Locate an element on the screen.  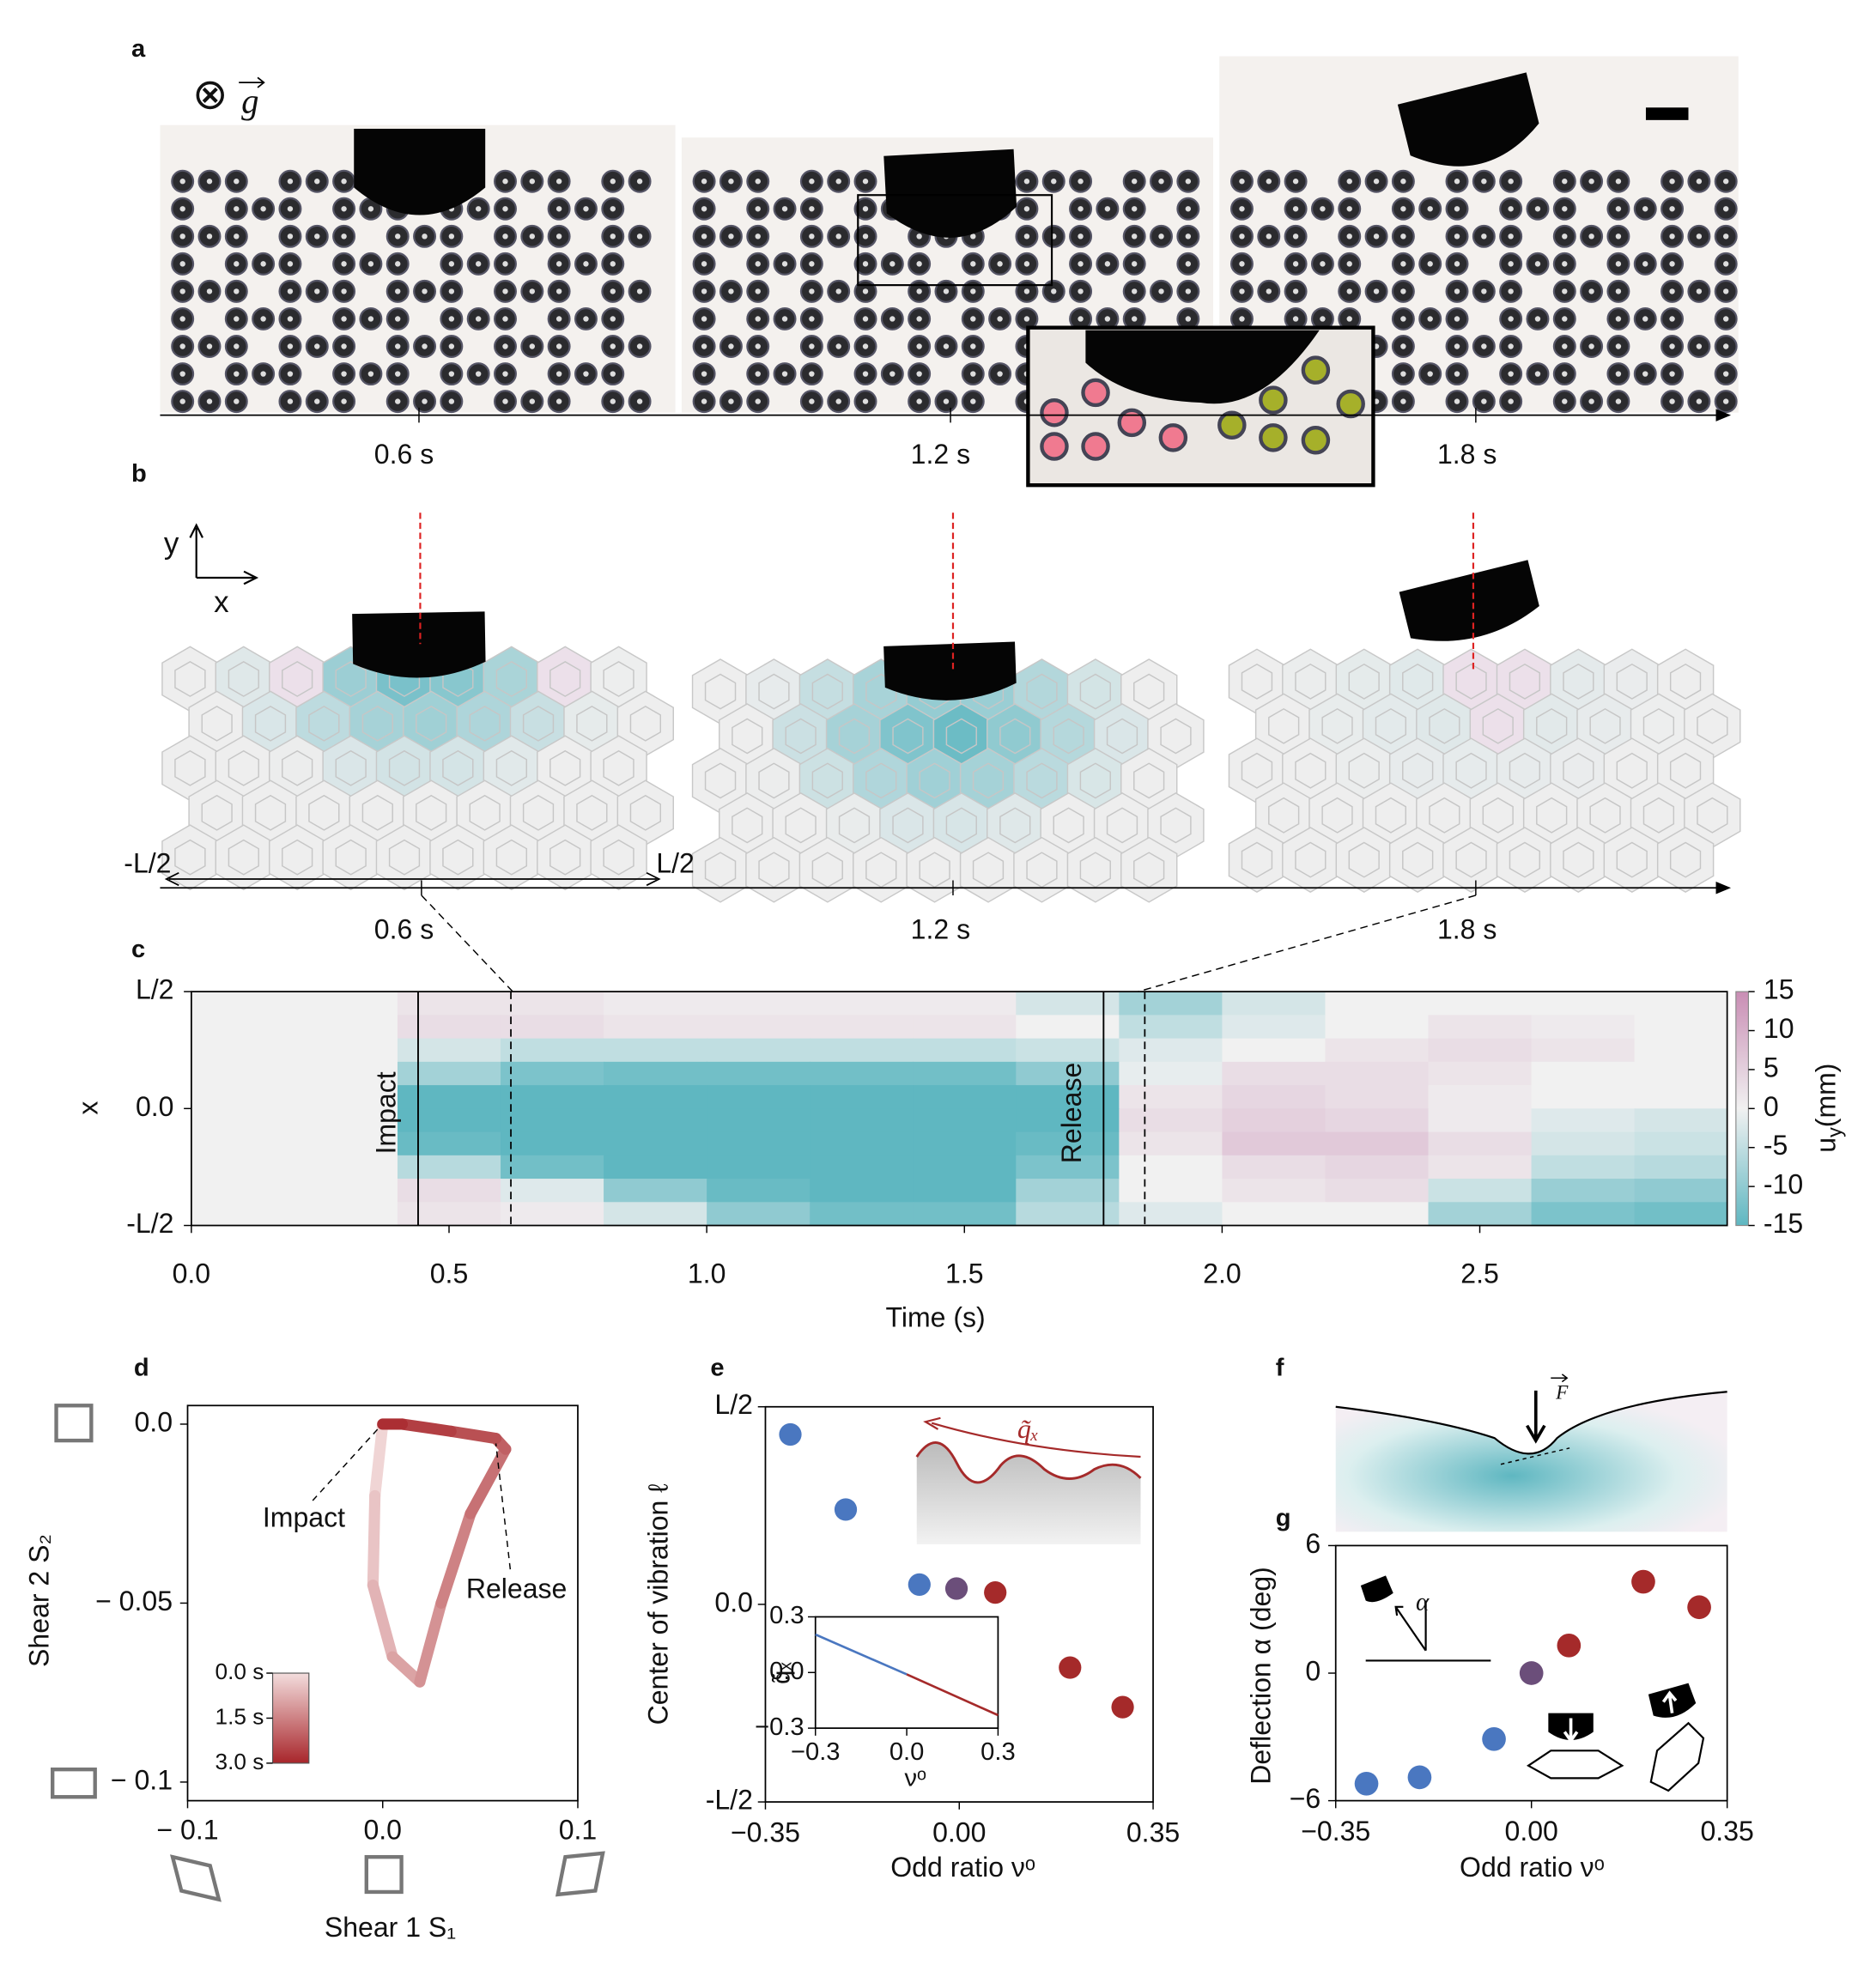
marked-unit is located at coordinates (1055, 412).